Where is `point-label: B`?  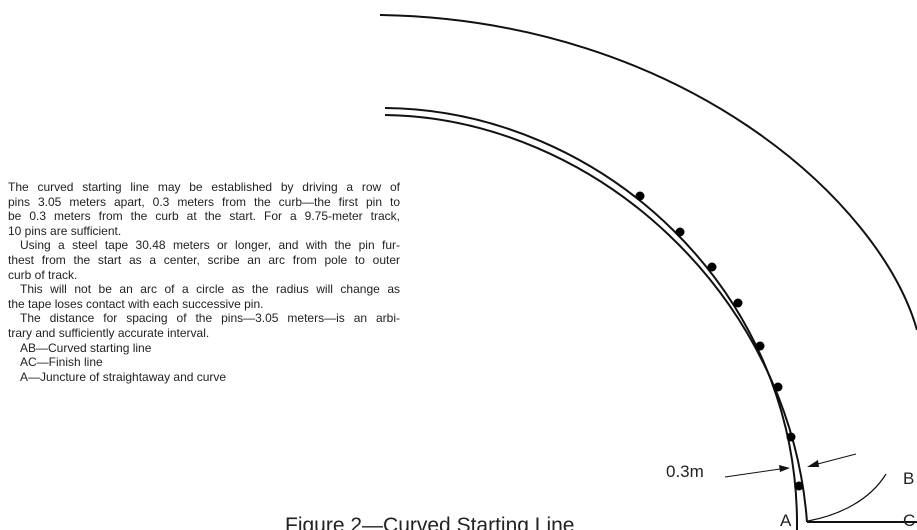
point-label: B is located at coordinates (908, 478).